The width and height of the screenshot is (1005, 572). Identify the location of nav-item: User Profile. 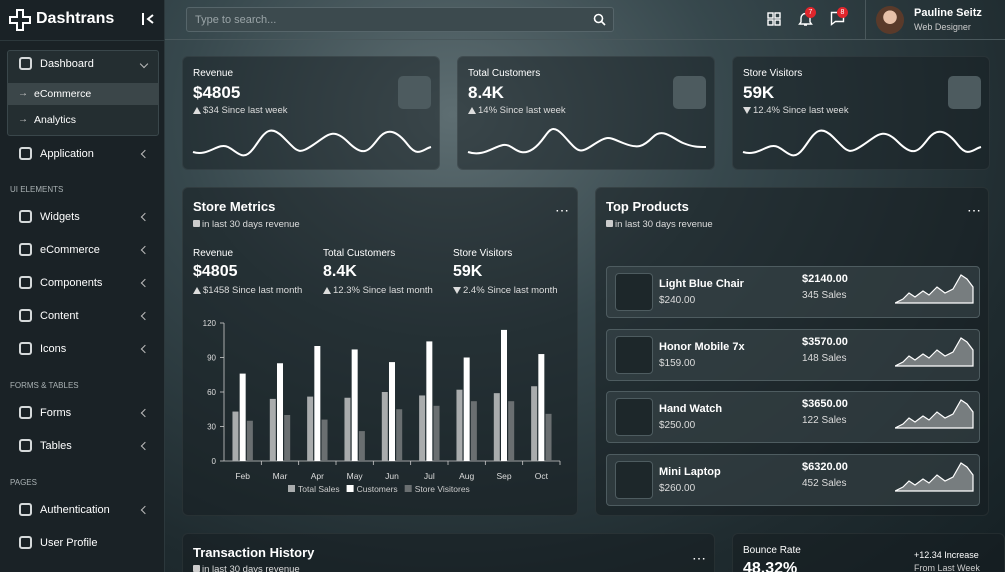
(69, 543).